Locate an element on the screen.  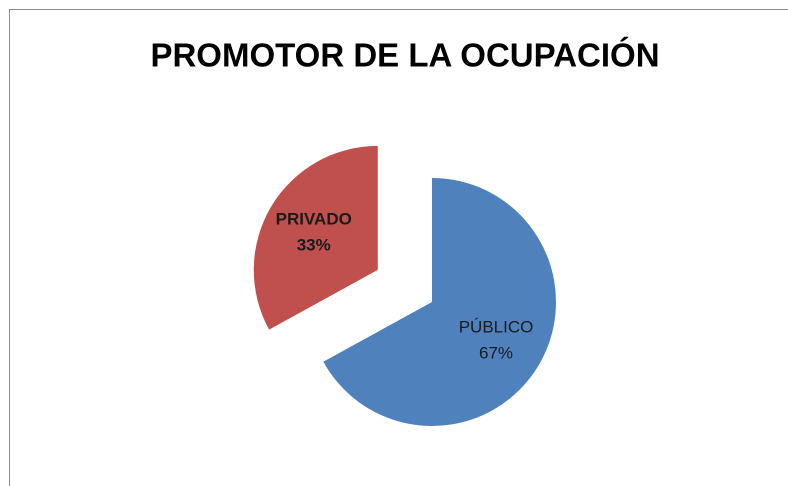
slice-value-label: 33% is located at coordinates (314, 245).